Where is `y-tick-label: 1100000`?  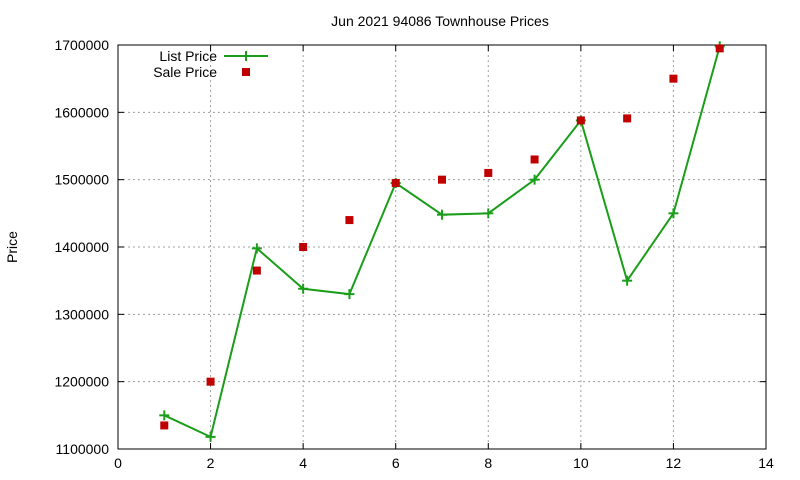 y-tick-label: 1100000 is located at coordinates (83, 449).